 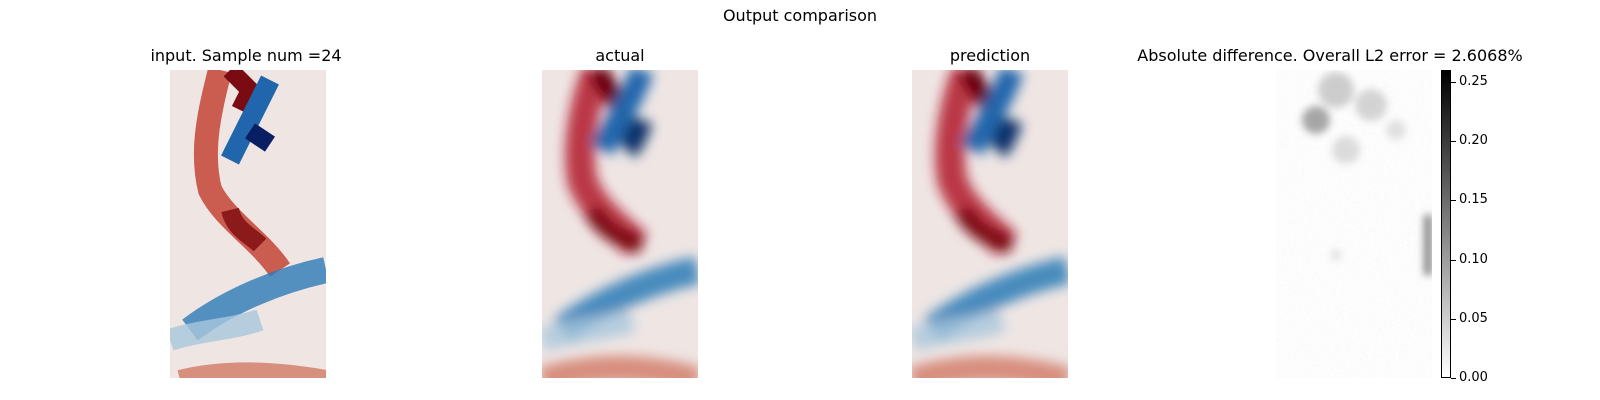 What do you see at coordinates (246, 55) in the screenshot?
I see `panel-title-input: input. Sample num =24` at bounding box center [246, 55].